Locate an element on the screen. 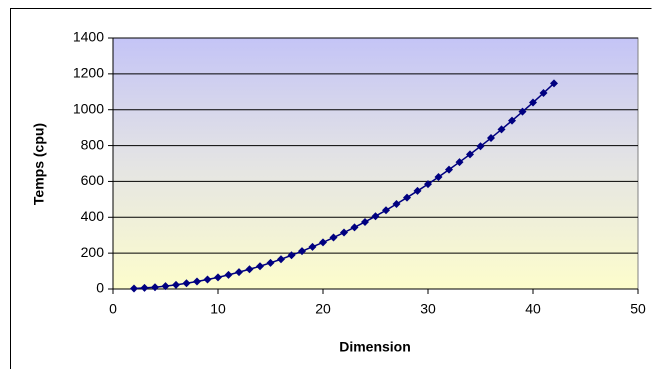  y-tick-label: 800 is located at coordinates (93, 144).